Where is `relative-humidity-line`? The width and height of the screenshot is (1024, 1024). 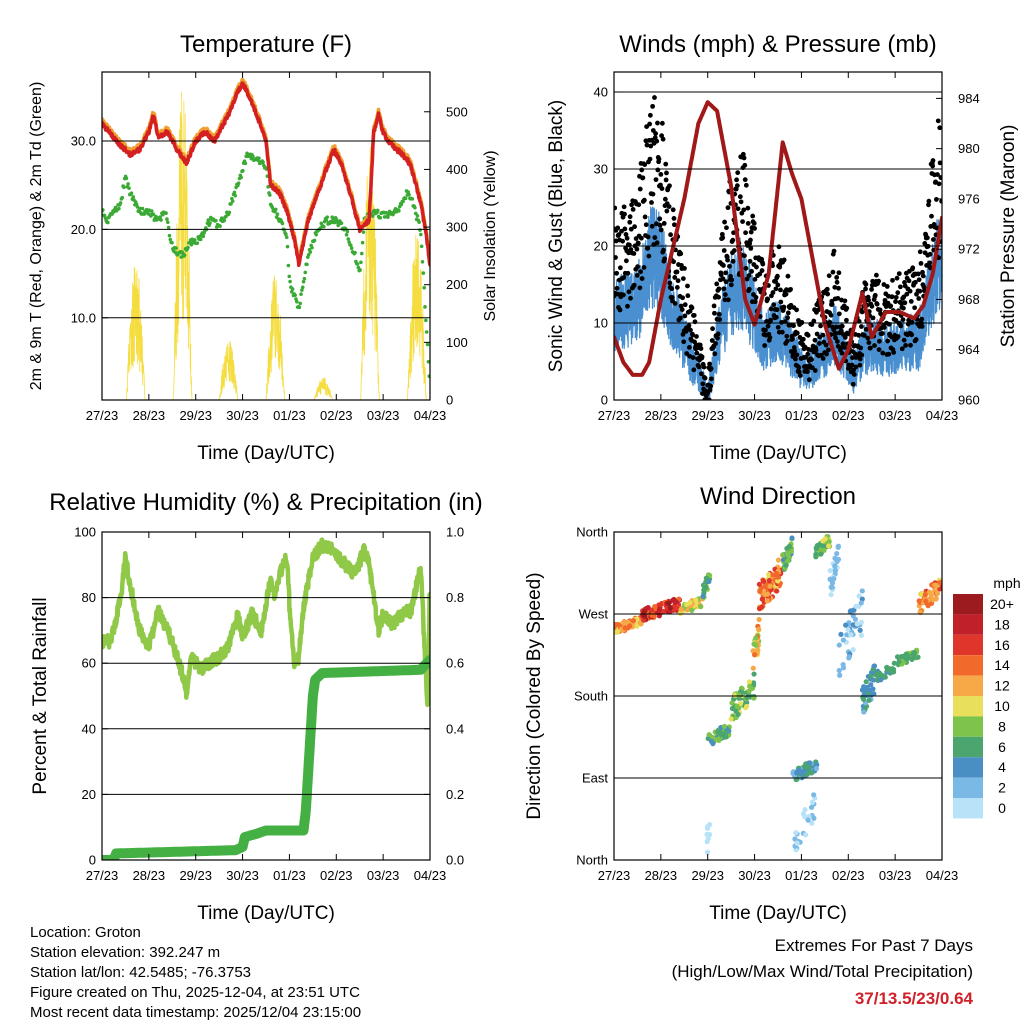
relative-humidity-line is located at coordinates (266, 622).